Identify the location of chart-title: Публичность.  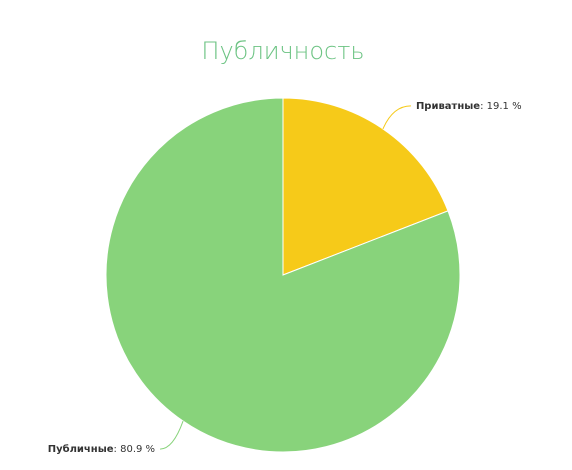
(282, 51).